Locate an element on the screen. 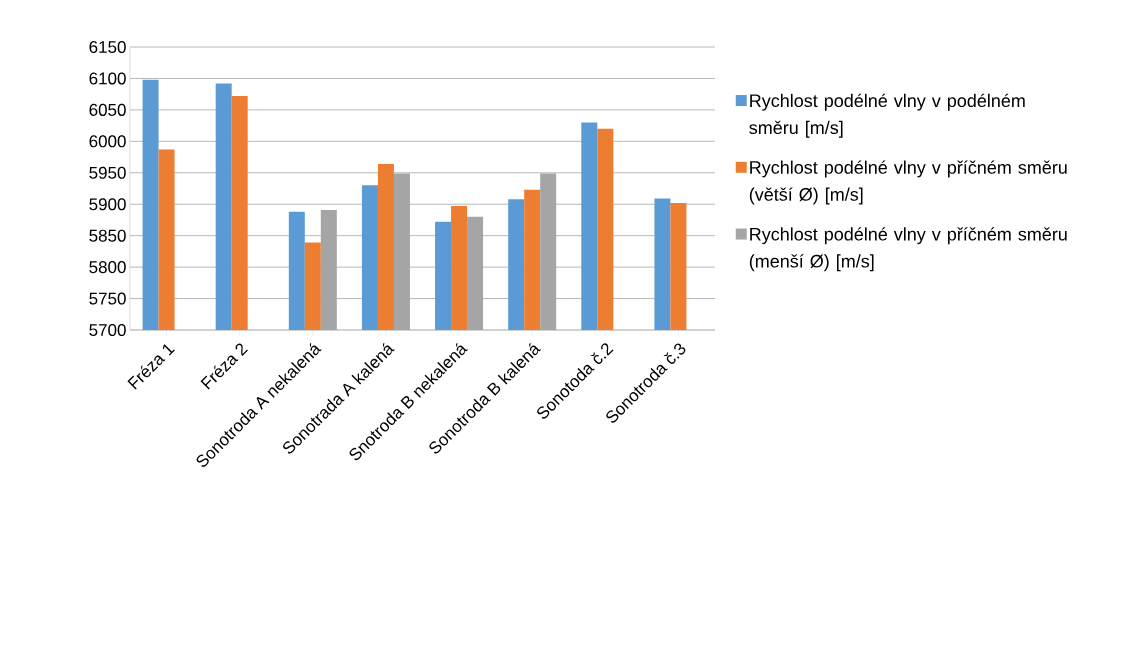 The width and height of the screenshot is (1125, 657). legend-label: Rychlost podélné vlny v podélném směru [m/s] is located at coordinates (887, 115).